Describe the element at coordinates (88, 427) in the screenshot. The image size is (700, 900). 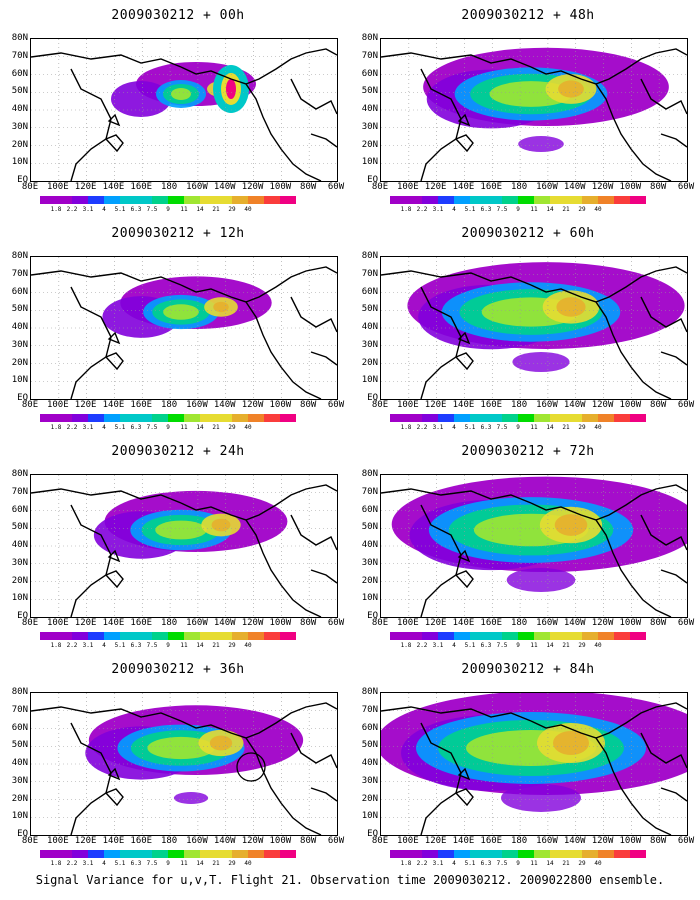
I see `colorbar-label: 3.1` at that location.